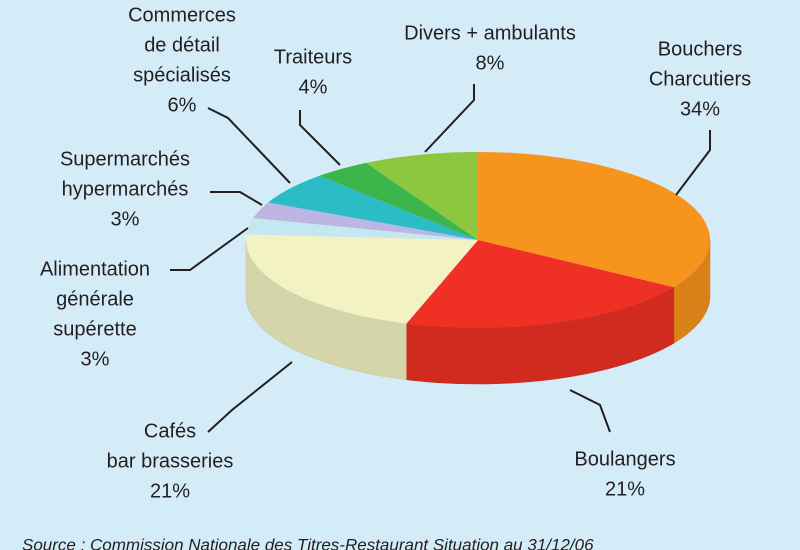 Image resolution: width=800 pixels, height=550 pixels. What do you see at coordinates (313, 87) in the screenshot?
I see `value-label: 4%` at bounding box center [313, 87].